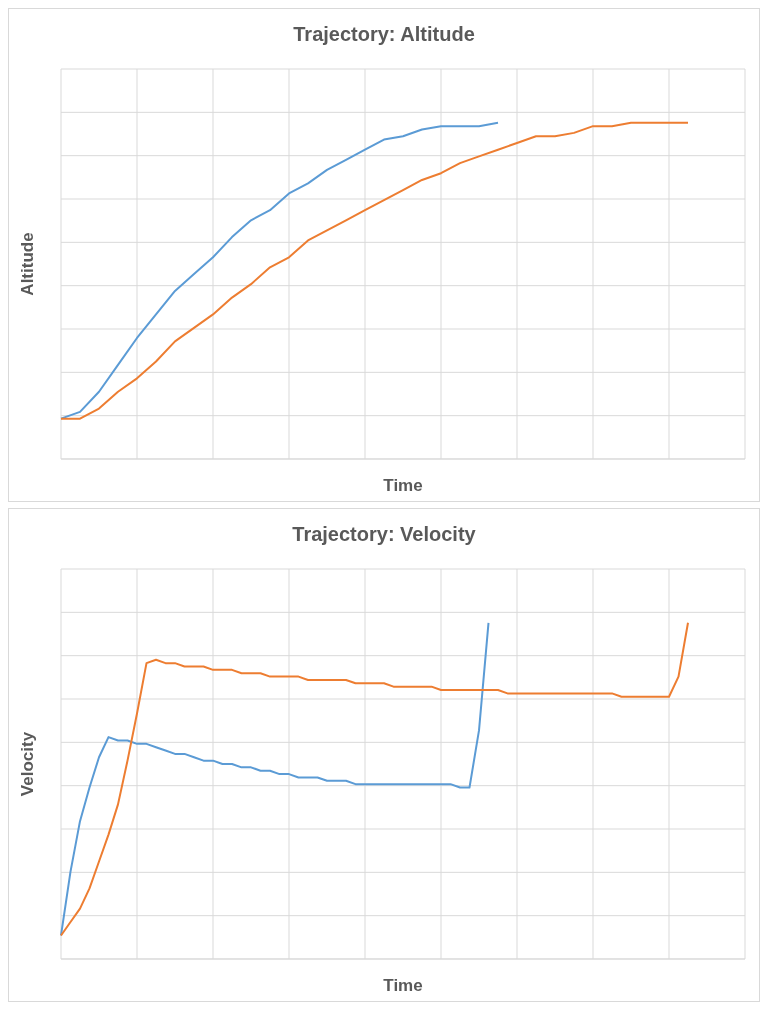 The image size is (773, 1024). What do you see at coordinates (384, 534) in the screenshot?
I see `chart-title: Trajectory: Velocity` at bounding box center [384, 534].